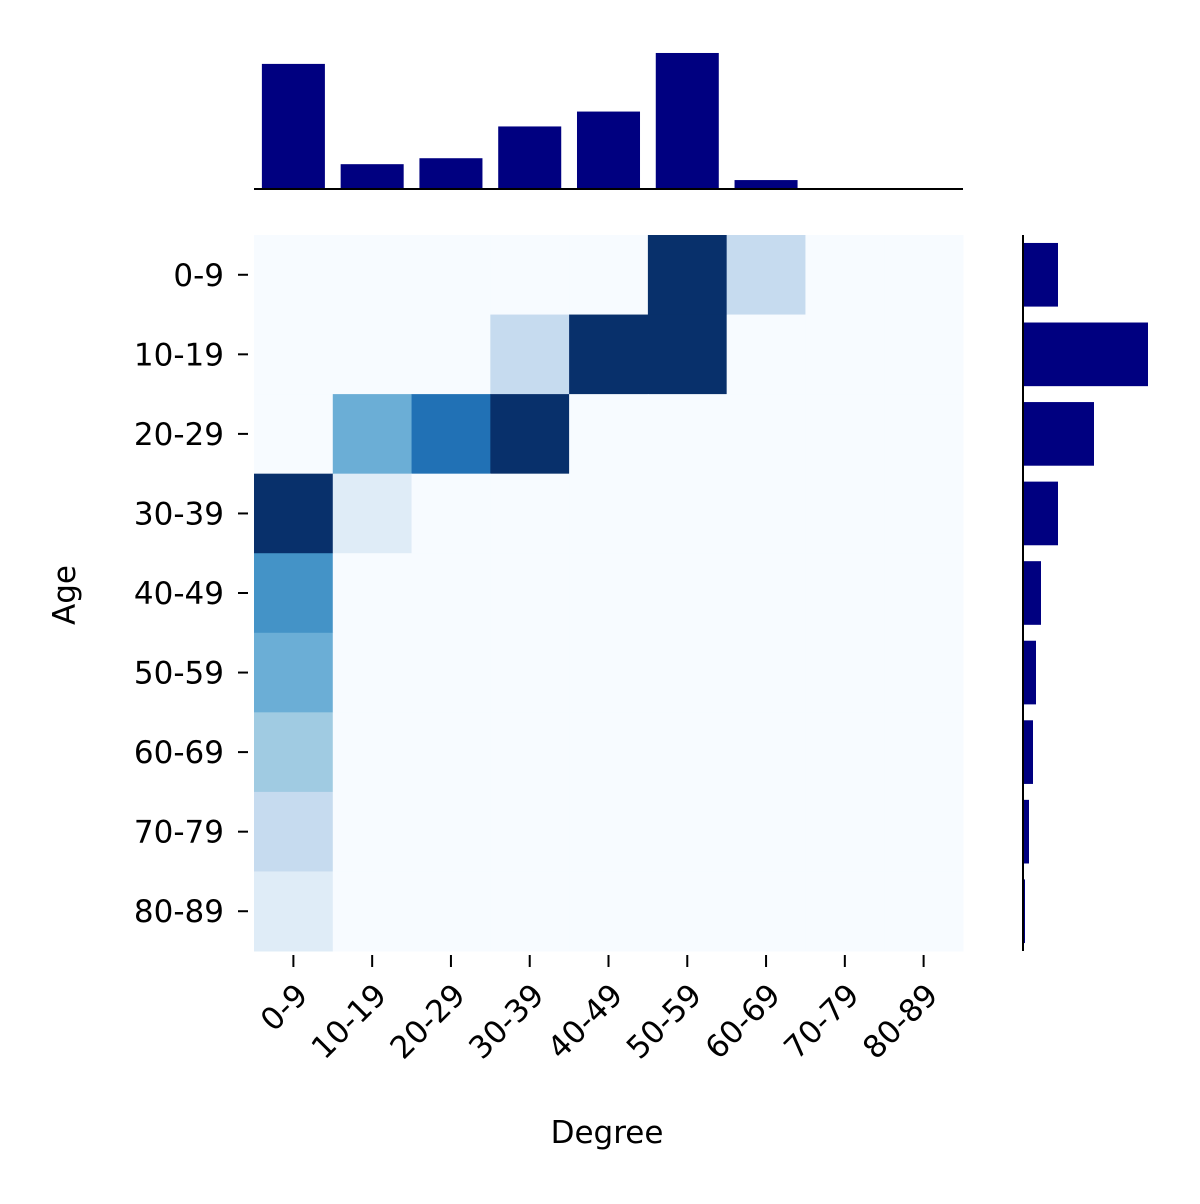  I want to click on x-tick-label: 10-19, so click(349, 1021).